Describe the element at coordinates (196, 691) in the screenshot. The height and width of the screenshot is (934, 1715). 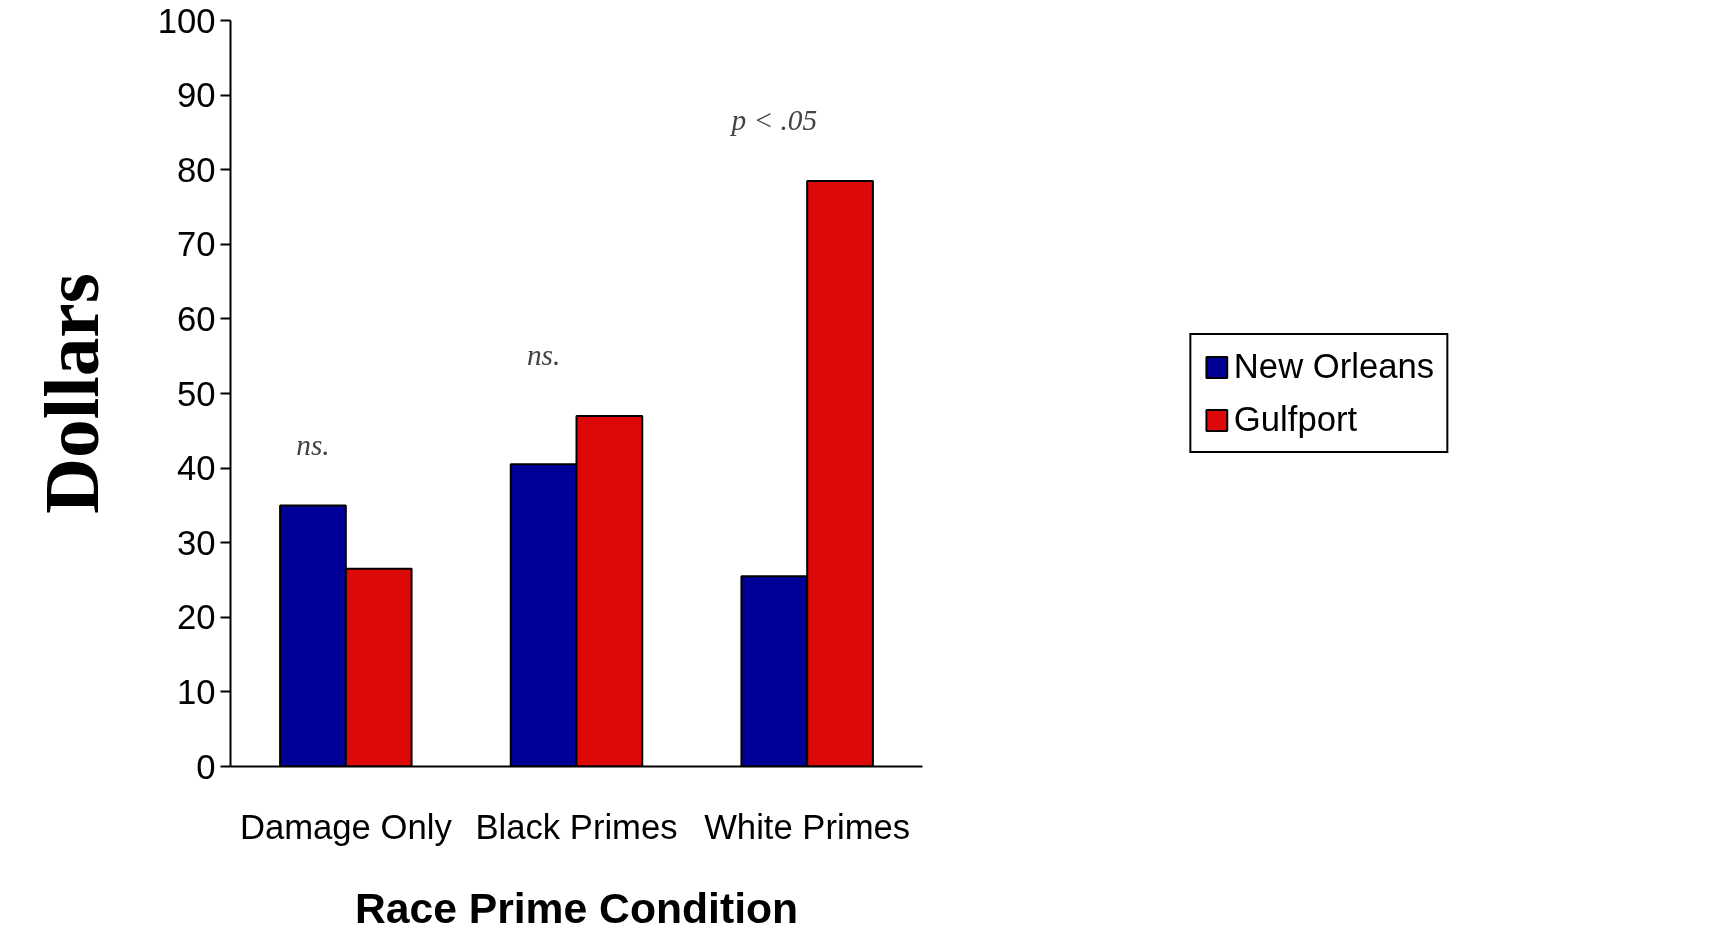
I see `y-tick-label: 10` at that location.